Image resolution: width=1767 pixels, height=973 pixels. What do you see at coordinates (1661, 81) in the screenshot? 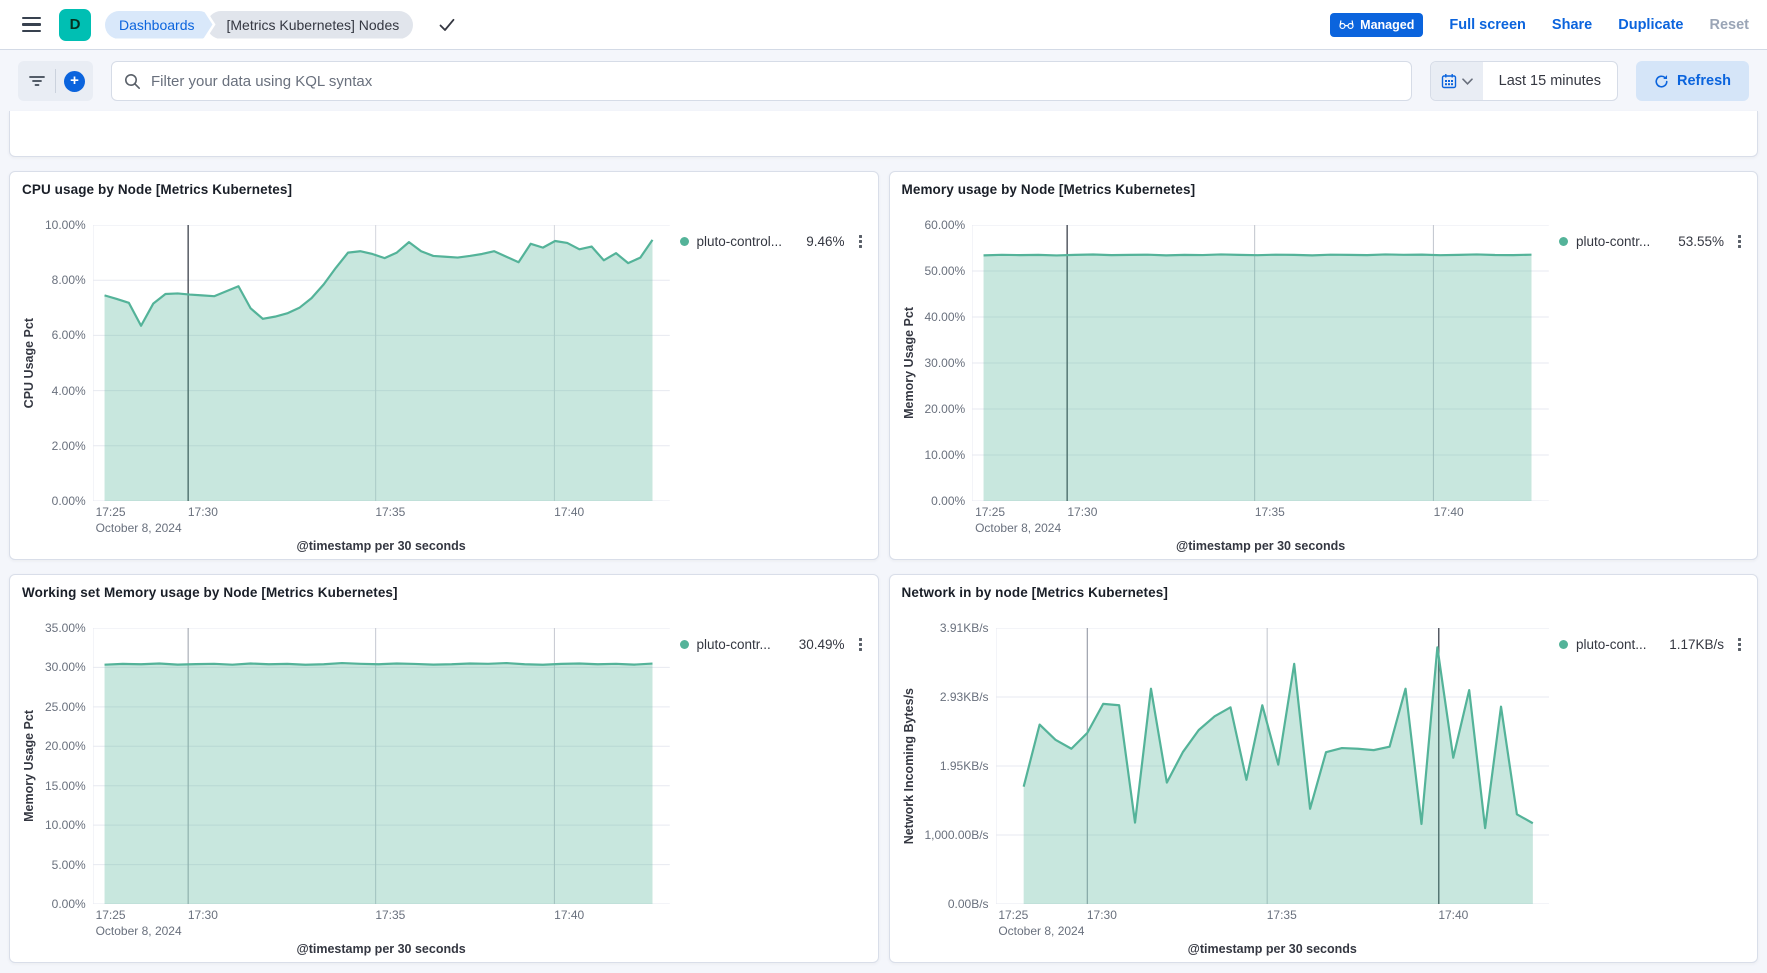
I see `refresh-icon` at bounding box center [1661, 81].